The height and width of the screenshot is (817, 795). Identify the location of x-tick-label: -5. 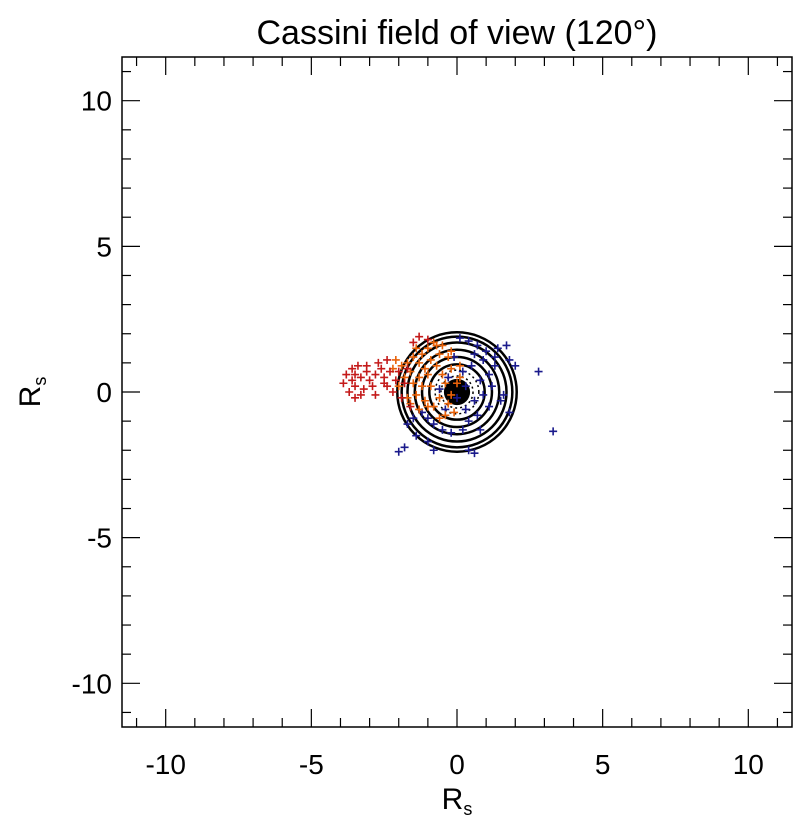
(311, 764).